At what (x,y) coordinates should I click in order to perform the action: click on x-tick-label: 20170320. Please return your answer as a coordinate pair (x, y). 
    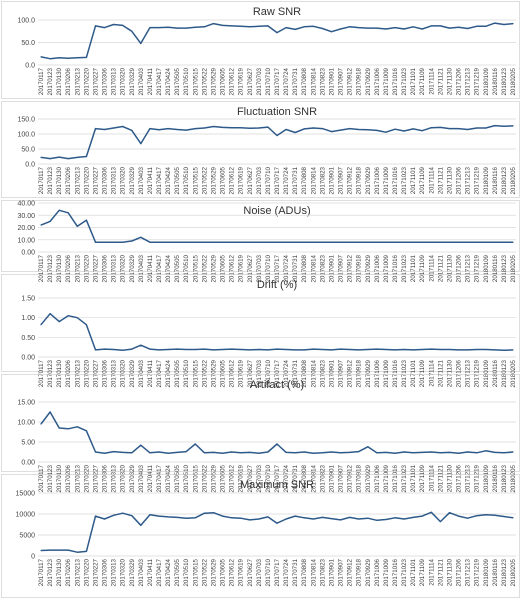
    Looking at the image, I should click on (123, 81).